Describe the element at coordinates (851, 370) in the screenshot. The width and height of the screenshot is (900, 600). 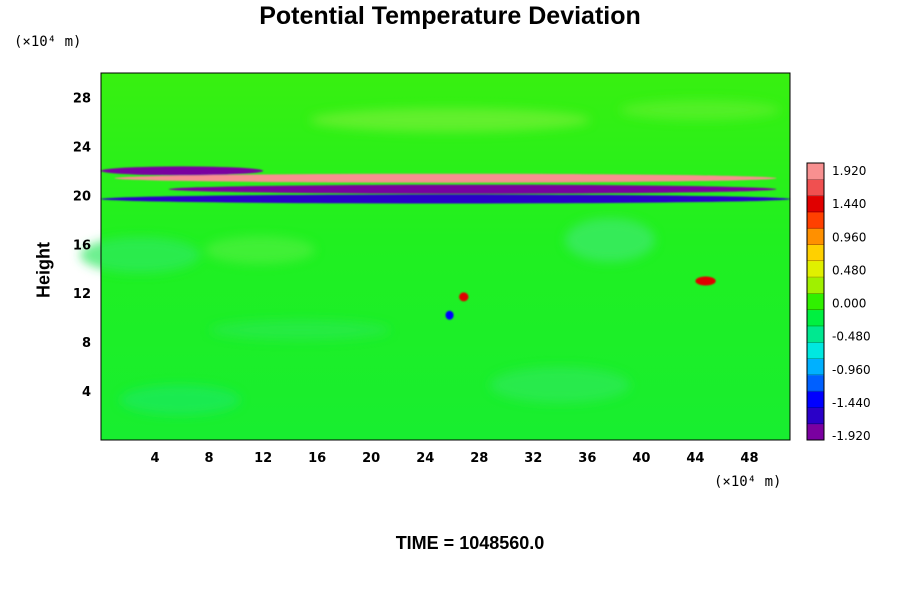
I see `colorbar-label: -0.960` at that location.